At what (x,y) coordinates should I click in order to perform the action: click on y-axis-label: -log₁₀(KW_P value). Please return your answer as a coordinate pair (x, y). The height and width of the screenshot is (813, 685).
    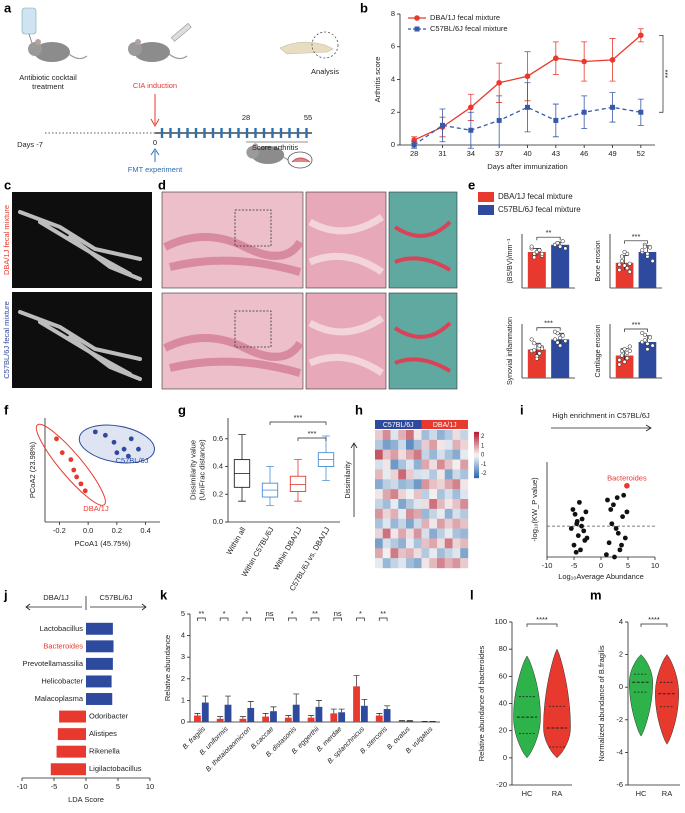
    Looking at the image, I should click on (534, 509).